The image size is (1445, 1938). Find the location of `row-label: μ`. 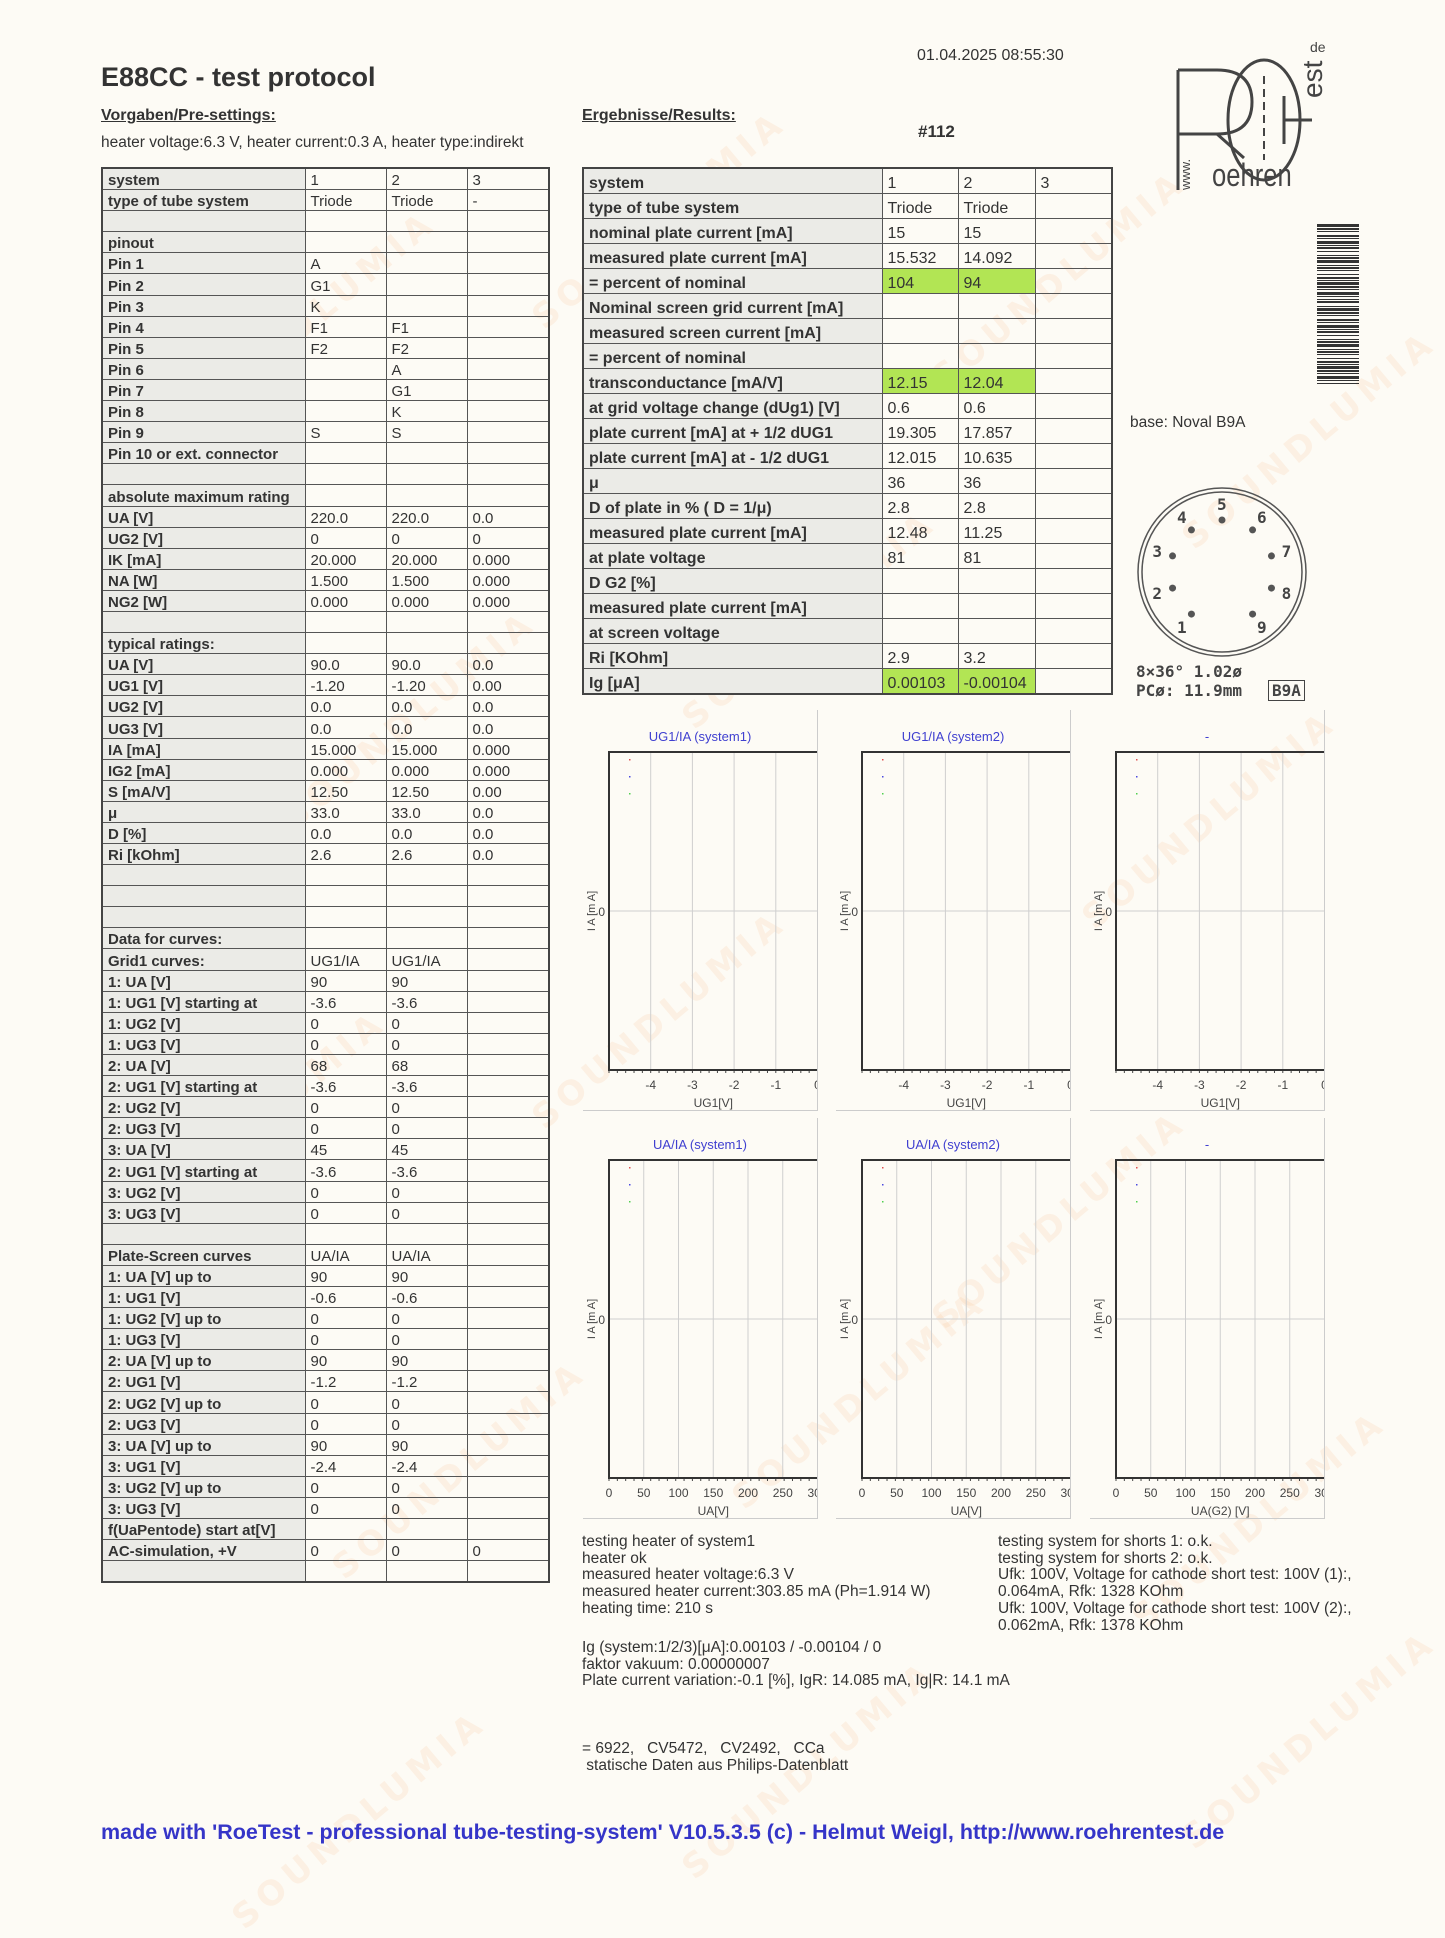

row-label: μ is located at coordinates (732, 481).